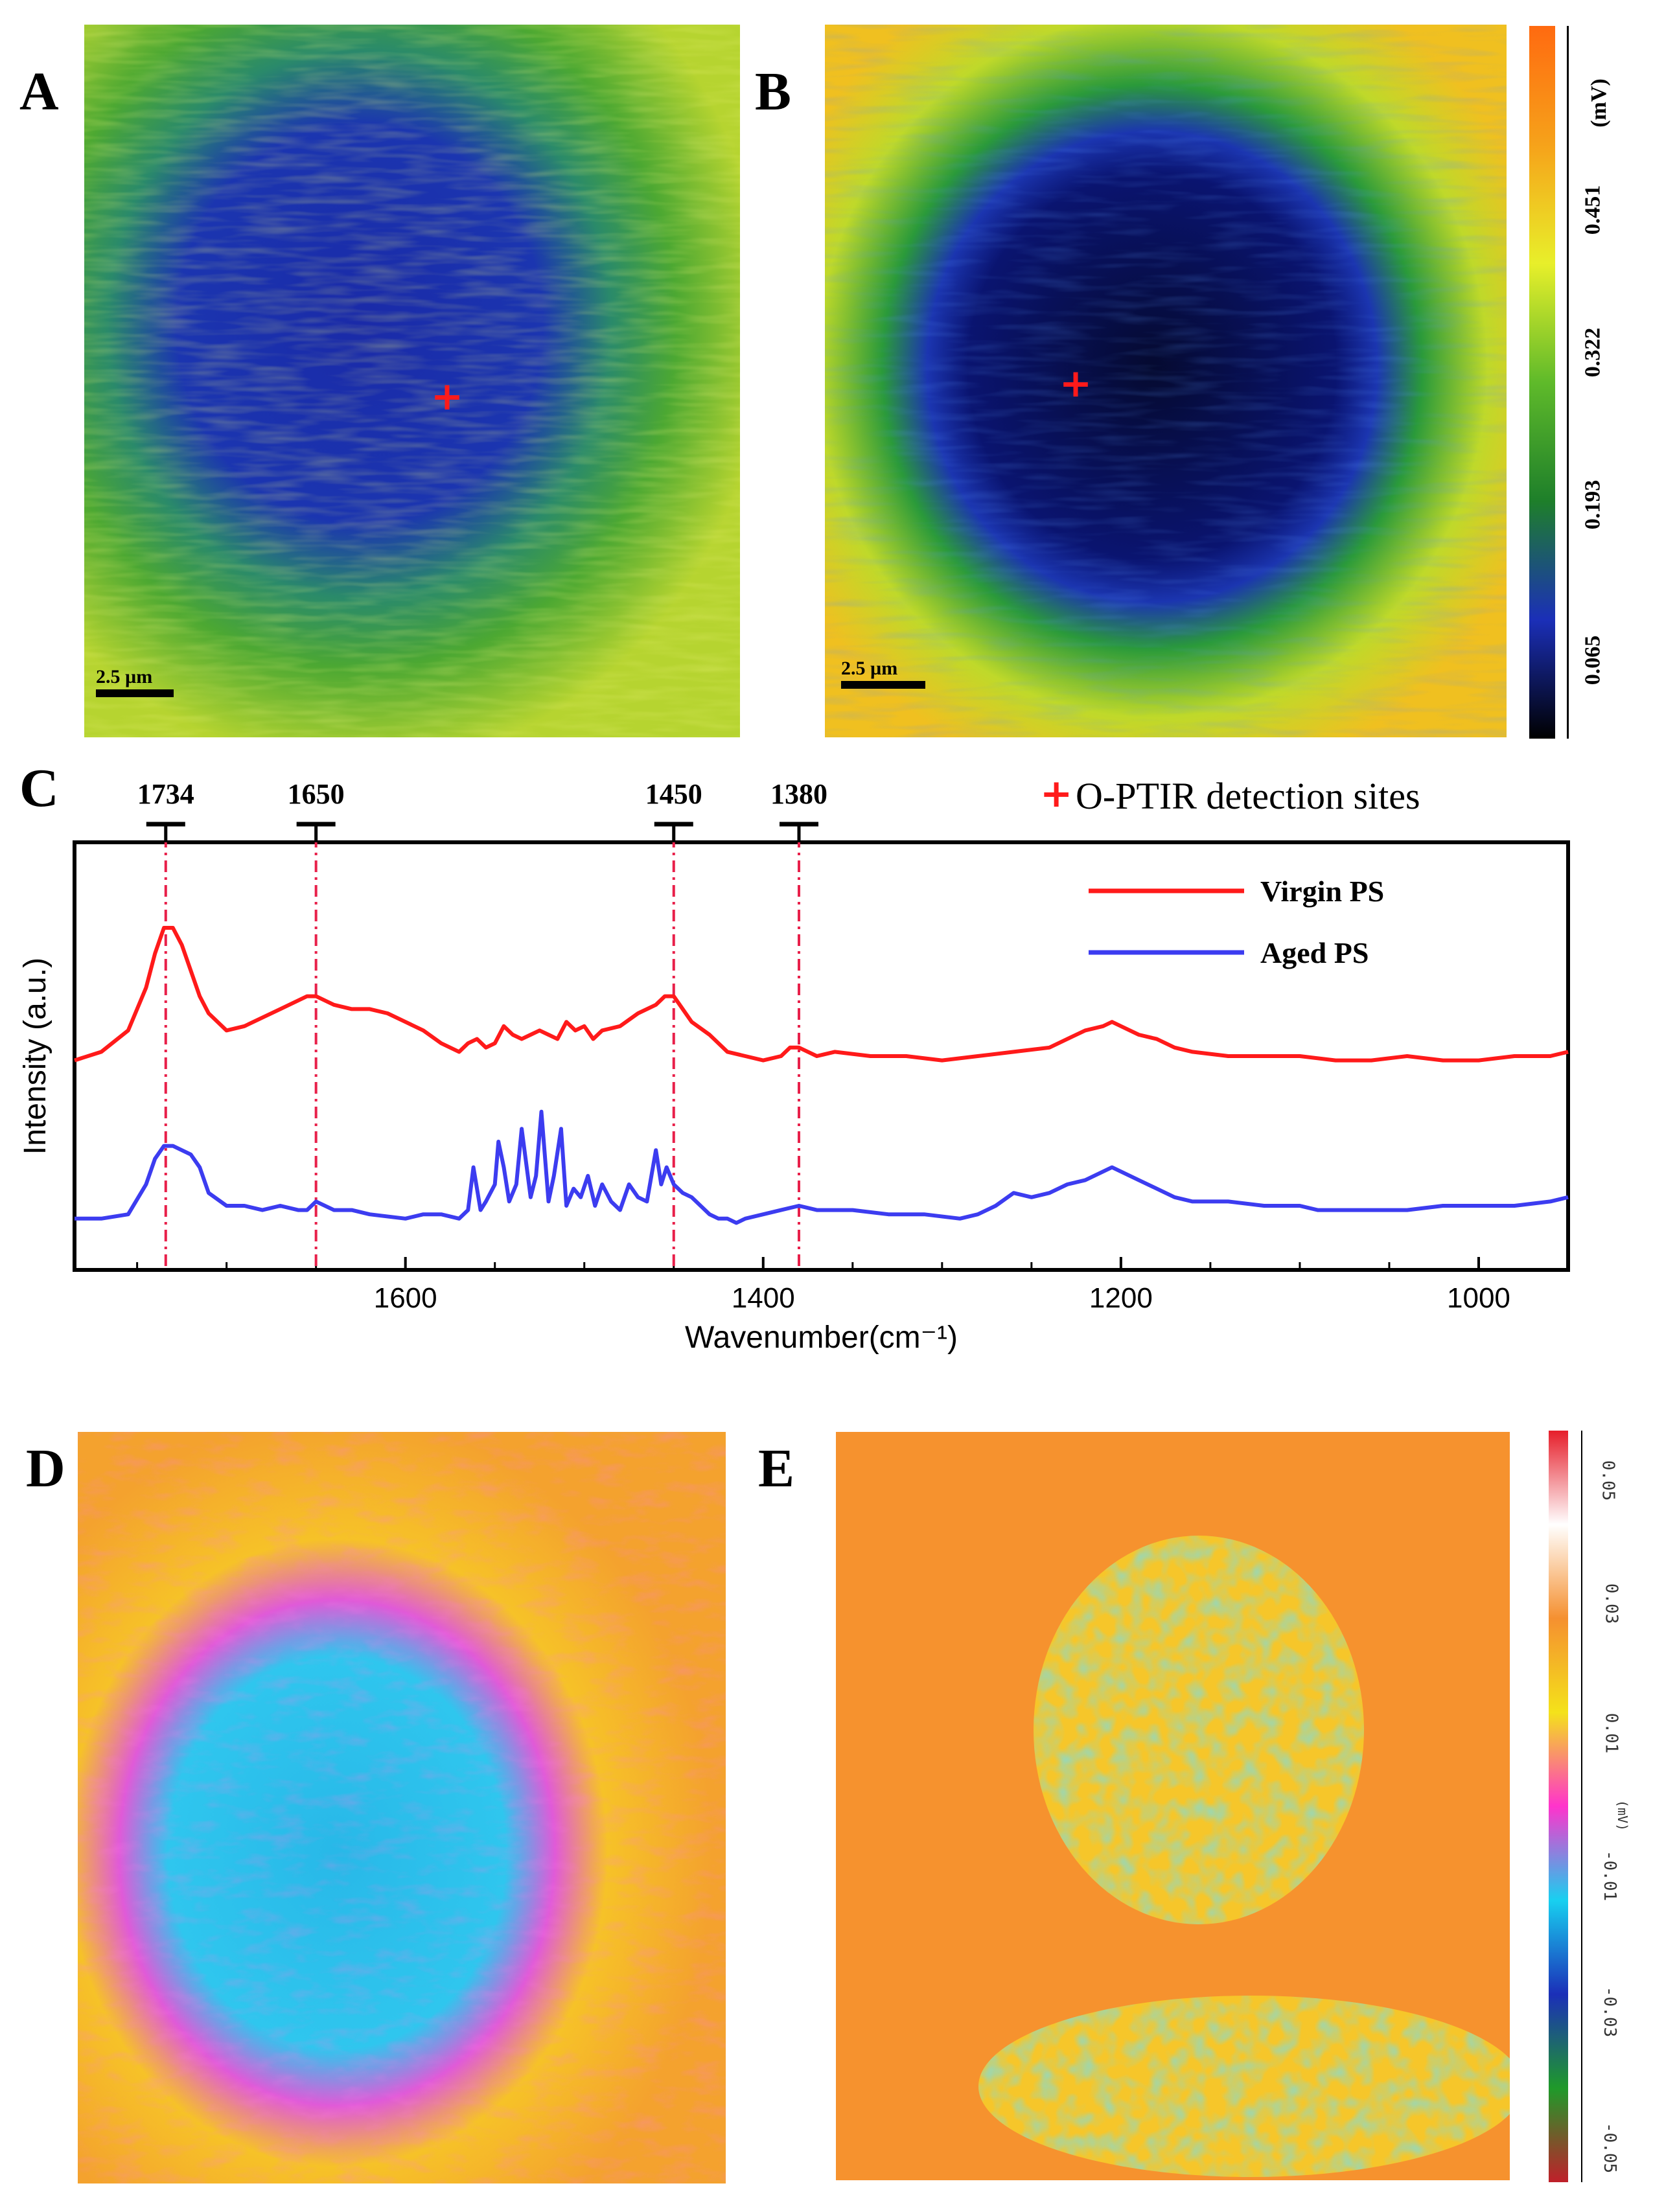 Image resolution: width=1653 pixels, height=2212 pixels. I want to click on x-tick-label: 1600, so click(406, 1298).